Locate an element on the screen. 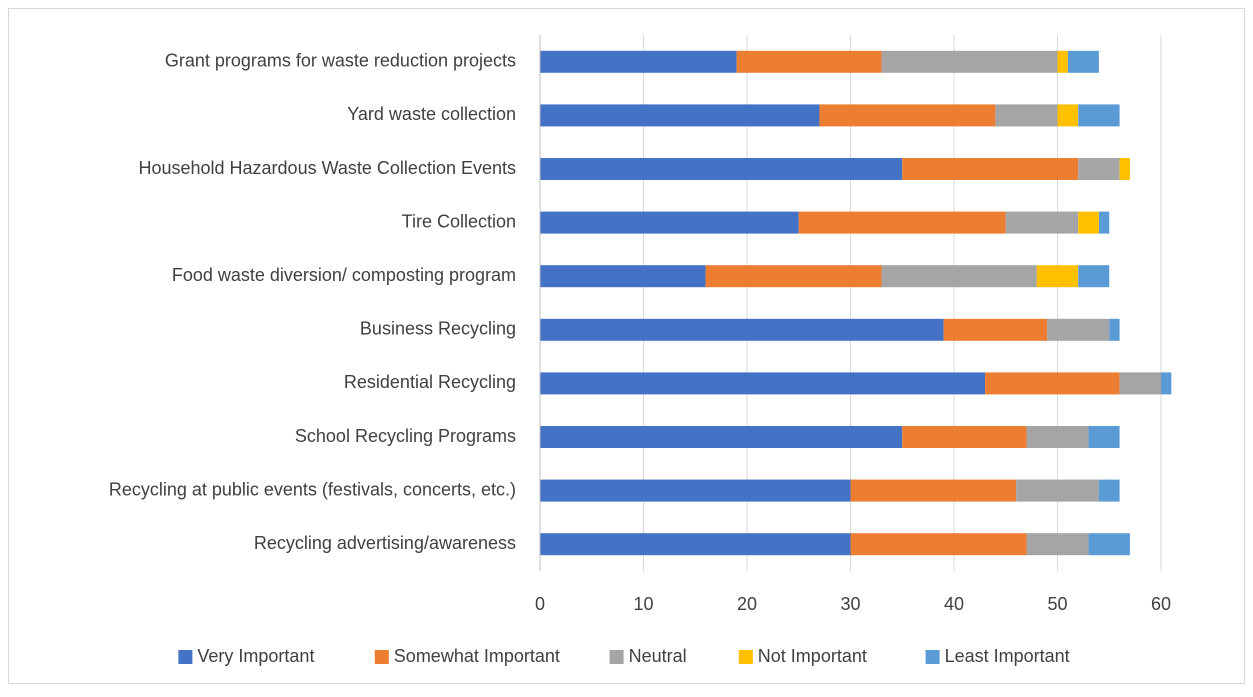 Image resolution: width=1253 pixels, height=697 pixels. x-tick-label: 50 is located at coordinates (1057, 604).